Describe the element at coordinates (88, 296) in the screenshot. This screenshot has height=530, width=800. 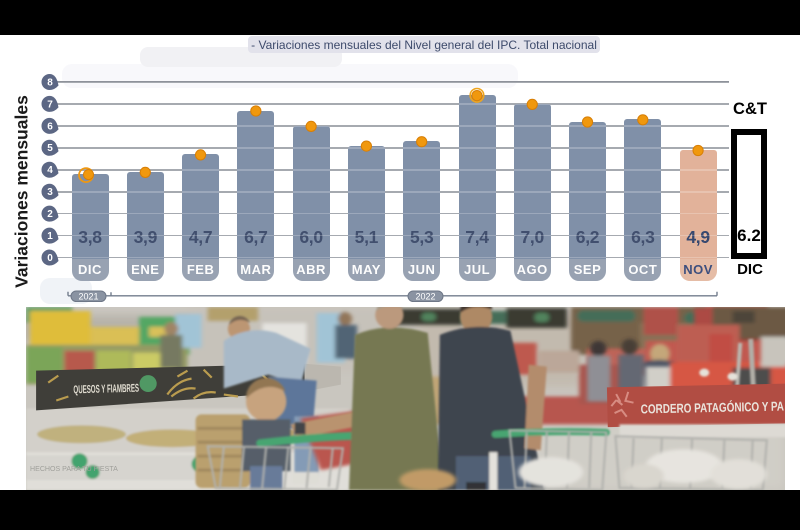
I see `svg-text: 2021` at that location.